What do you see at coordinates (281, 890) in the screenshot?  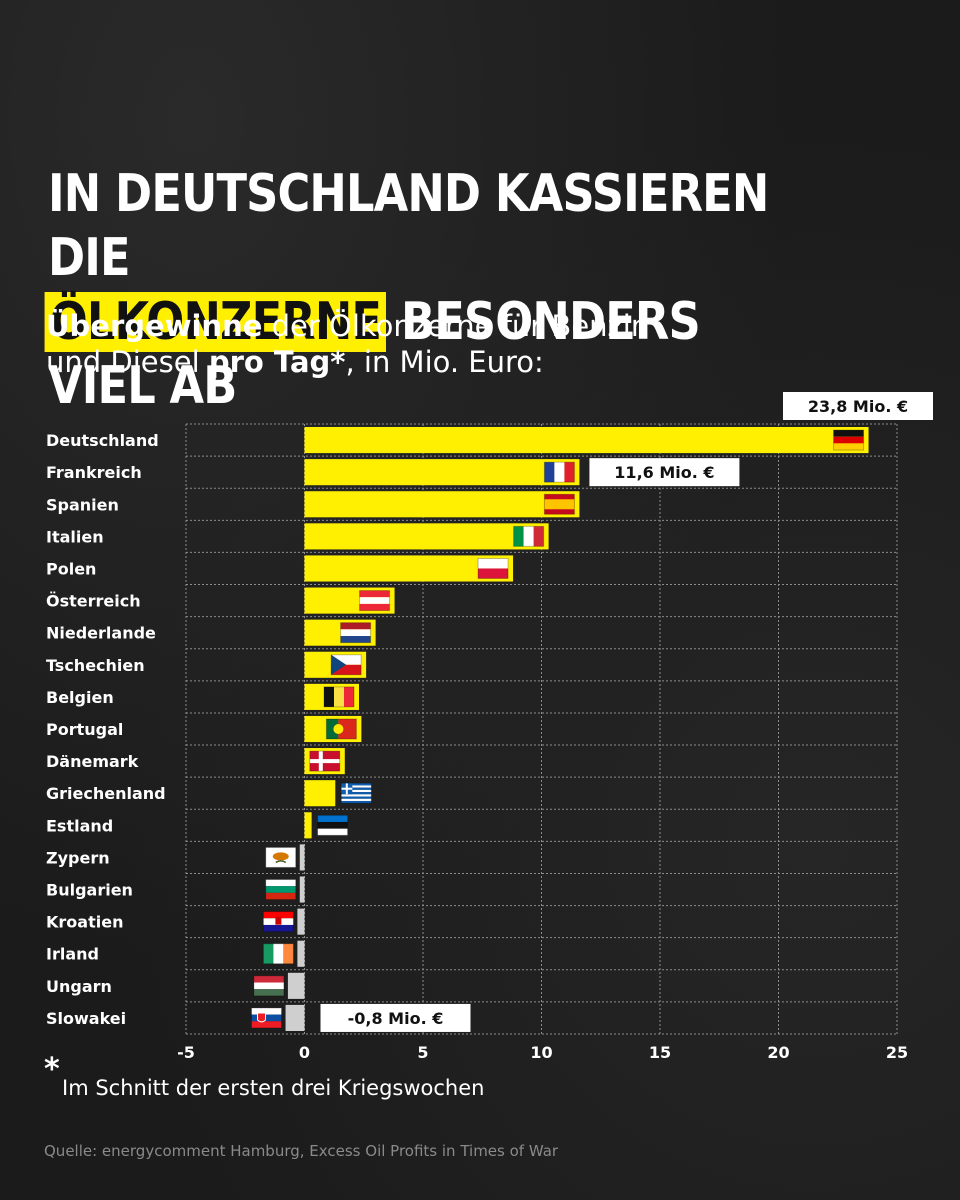 I see `flag-bulgaria-icon` at bounding box center [281, 890].